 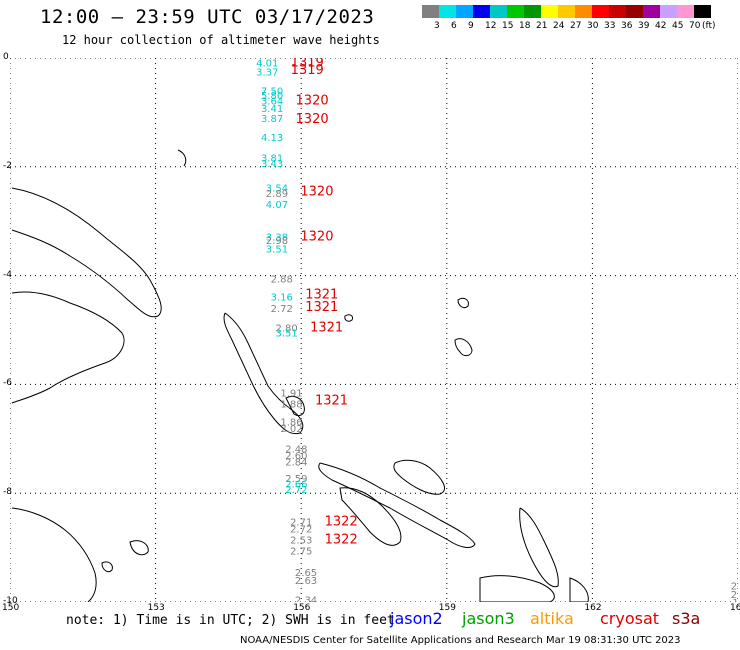 I want to click on swh-value: 4.13, so click(x=272, y=138).